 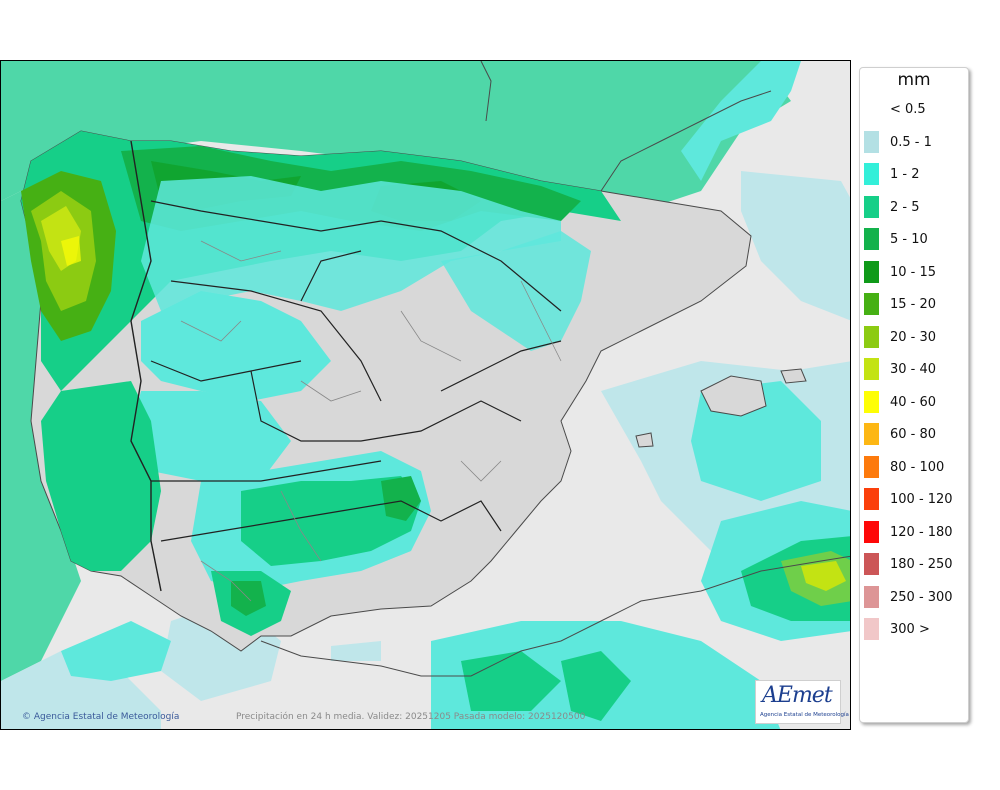 I want to click on legend-label: 180 - 250, so click(x=921, y=564).